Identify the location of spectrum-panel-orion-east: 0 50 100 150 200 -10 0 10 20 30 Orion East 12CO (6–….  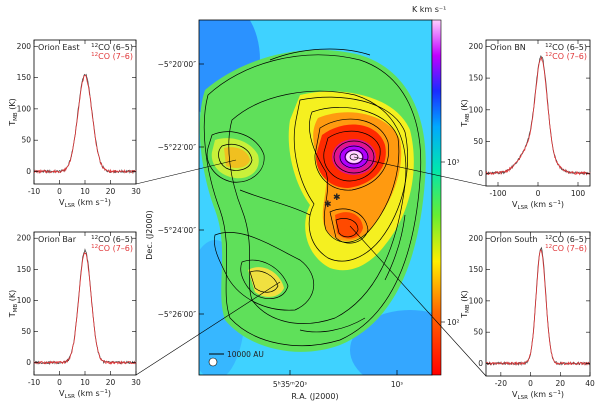
(74, 124).